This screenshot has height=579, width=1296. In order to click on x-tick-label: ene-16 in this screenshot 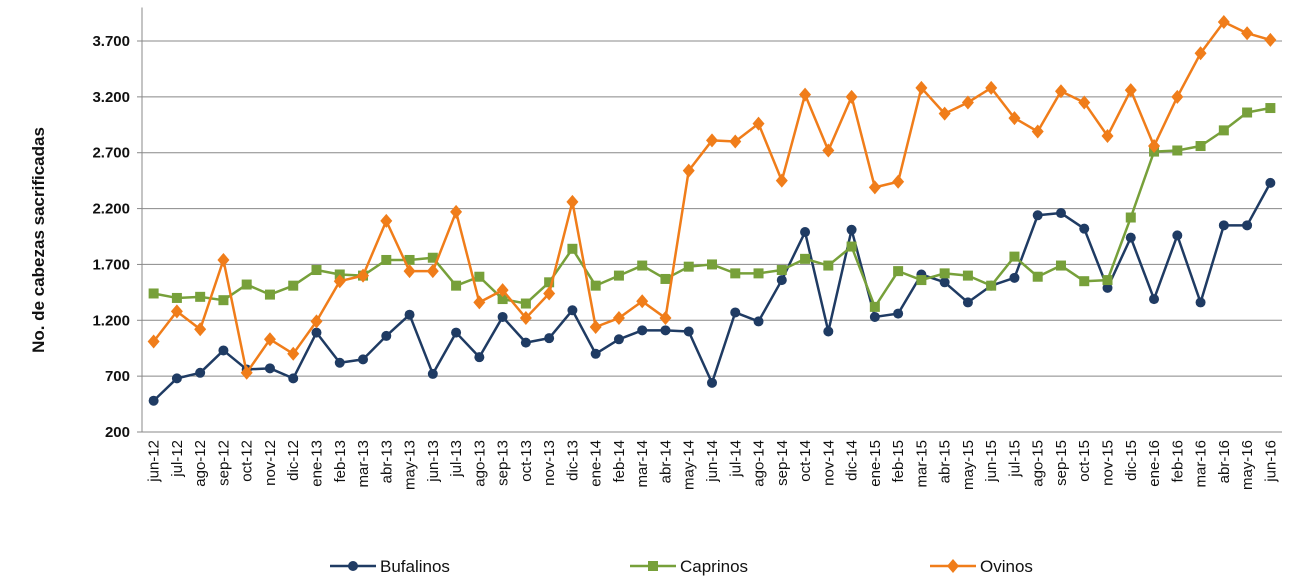, I will do `click(1154, 463)`.